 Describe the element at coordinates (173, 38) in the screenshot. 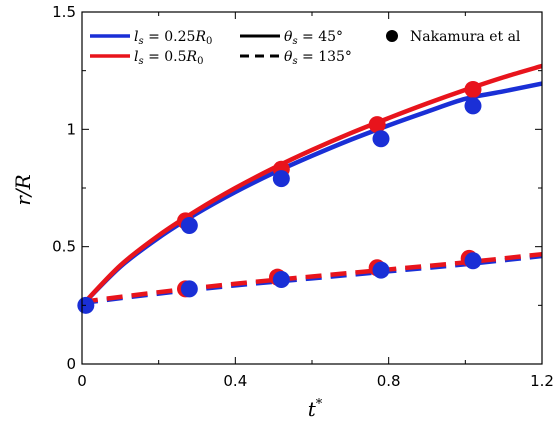

I see `legend-label-ls-025: ls = 0.25R0` at that location.